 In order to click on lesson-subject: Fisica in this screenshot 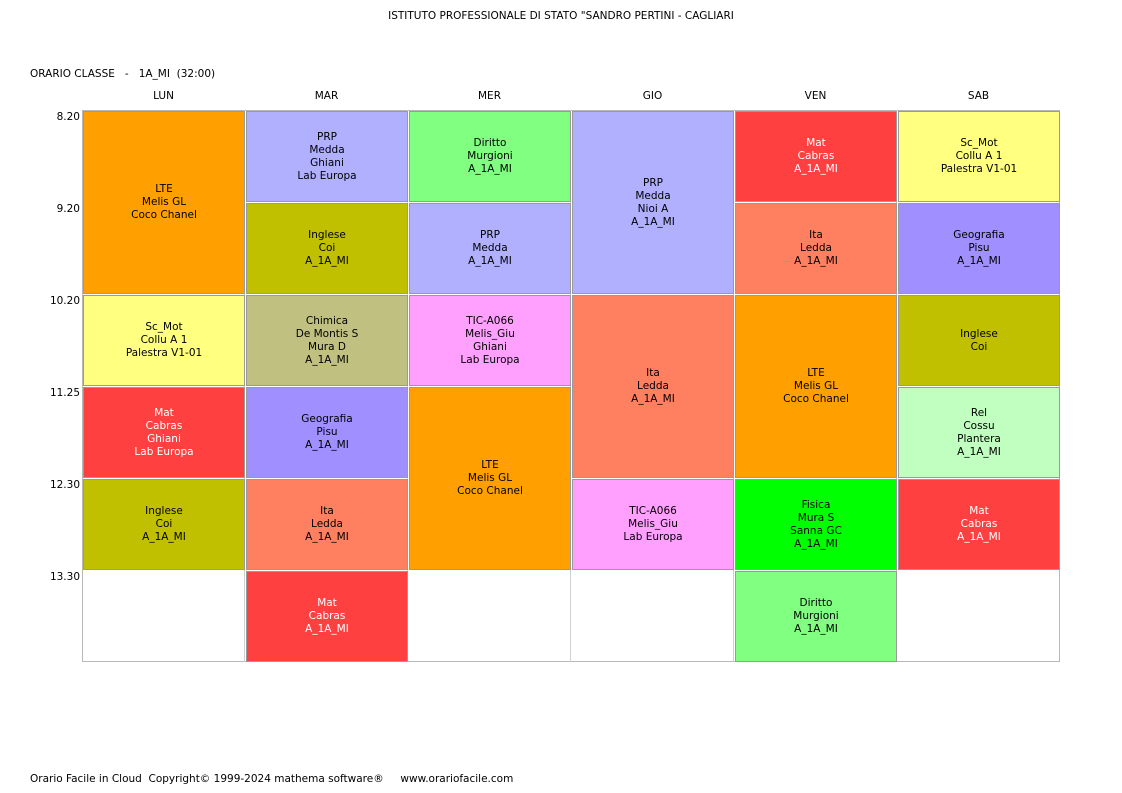, I will do `click(816, 504)`.